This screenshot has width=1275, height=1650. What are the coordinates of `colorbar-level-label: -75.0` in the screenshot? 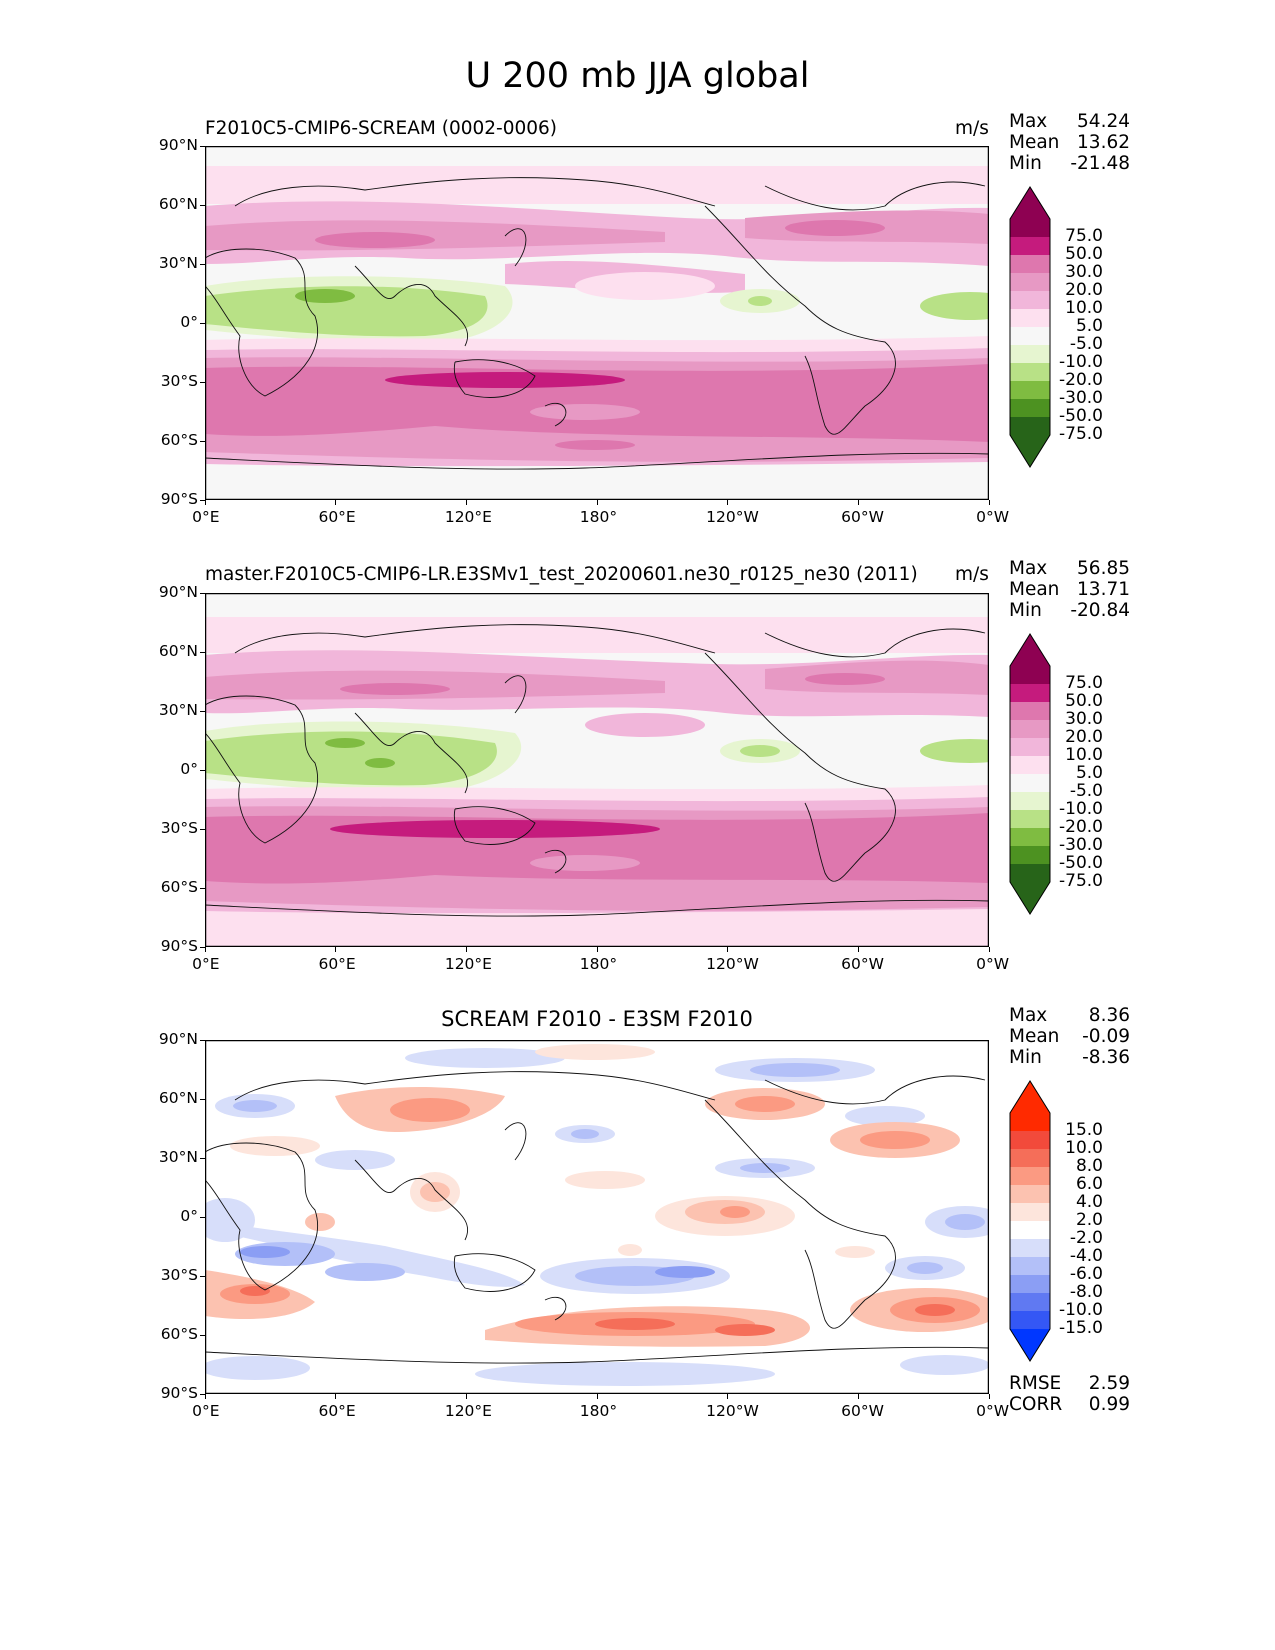 It's located at (1081, 434).